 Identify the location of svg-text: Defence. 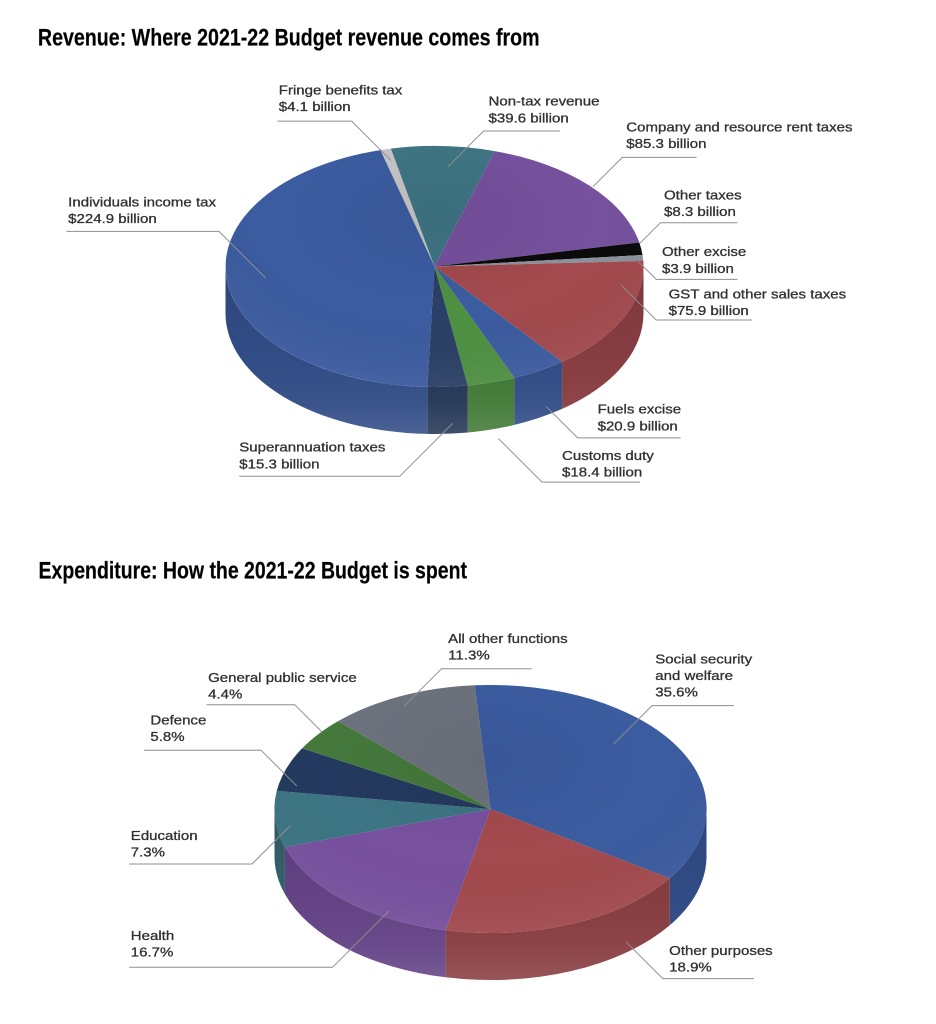
(178, 719).